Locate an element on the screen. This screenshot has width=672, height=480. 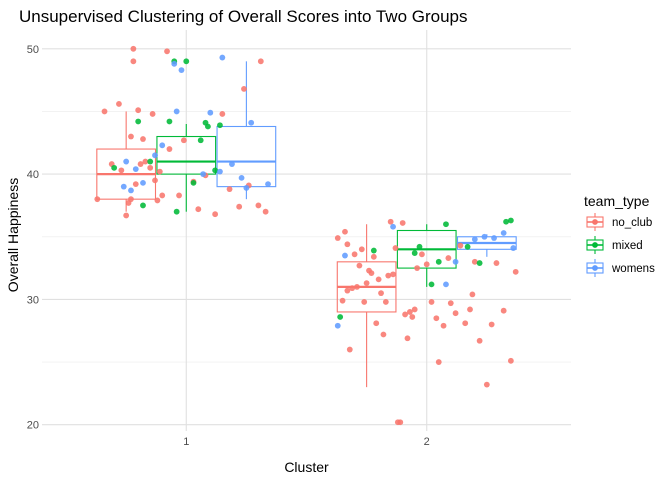
legend-key-womens is located at coordinates (595, 268).